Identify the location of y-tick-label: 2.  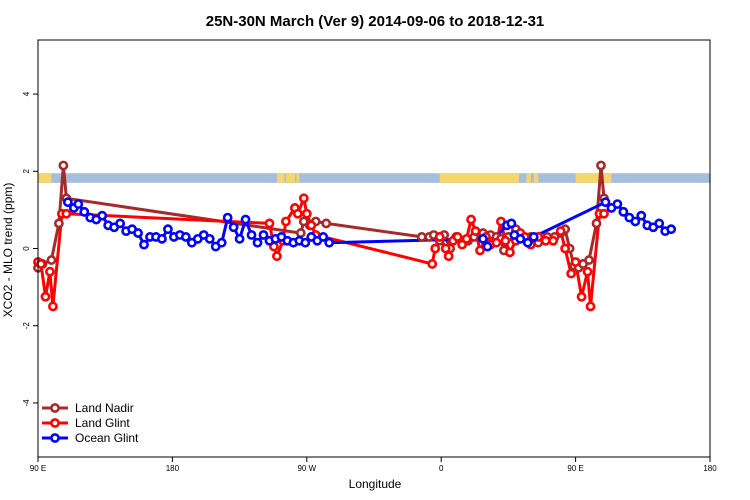
(26, 171).